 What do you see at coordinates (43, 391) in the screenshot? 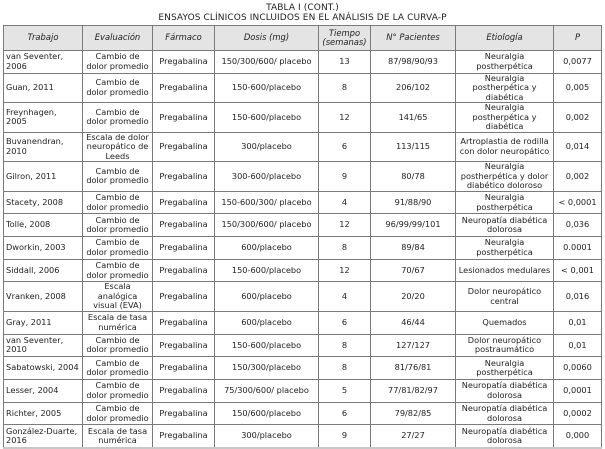
I see `cell-trabajo: Lesser, 2004` at bounding box center [43, 391].